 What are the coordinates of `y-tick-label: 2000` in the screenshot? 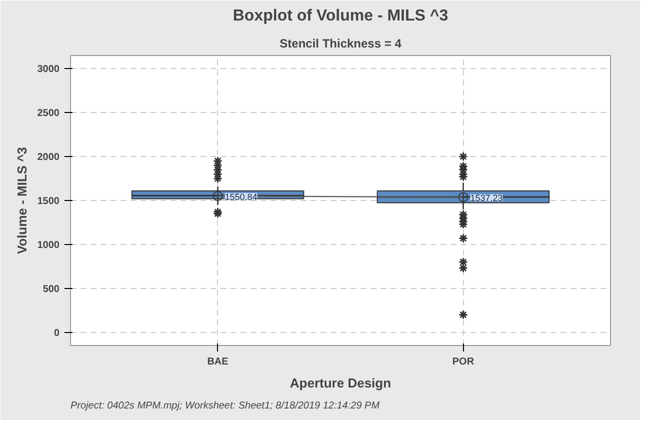 It's located at (48, 158).